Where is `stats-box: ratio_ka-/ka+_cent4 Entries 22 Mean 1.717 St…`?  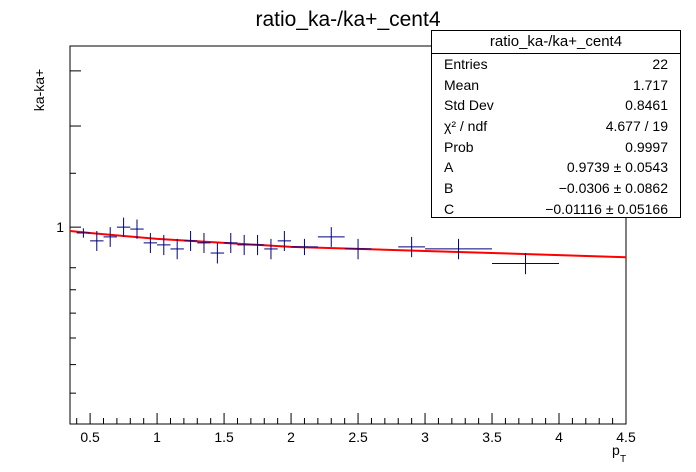
stats-box: ratio_ka-/ka+_cent4 Entries 22 Mean 1.717 St… is located at coordinates (556, 124).